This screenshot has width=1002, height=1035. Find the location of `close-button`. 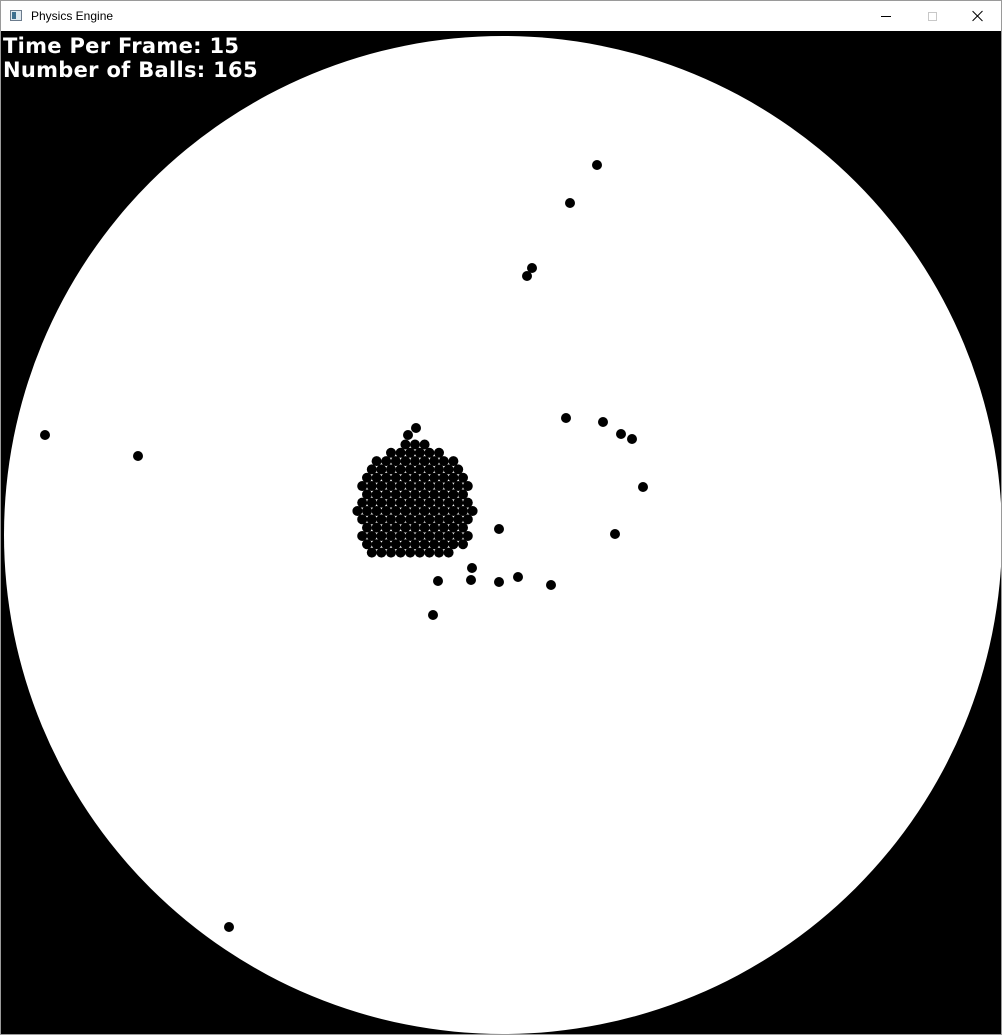

close-button is located at coordinates (978, 16).